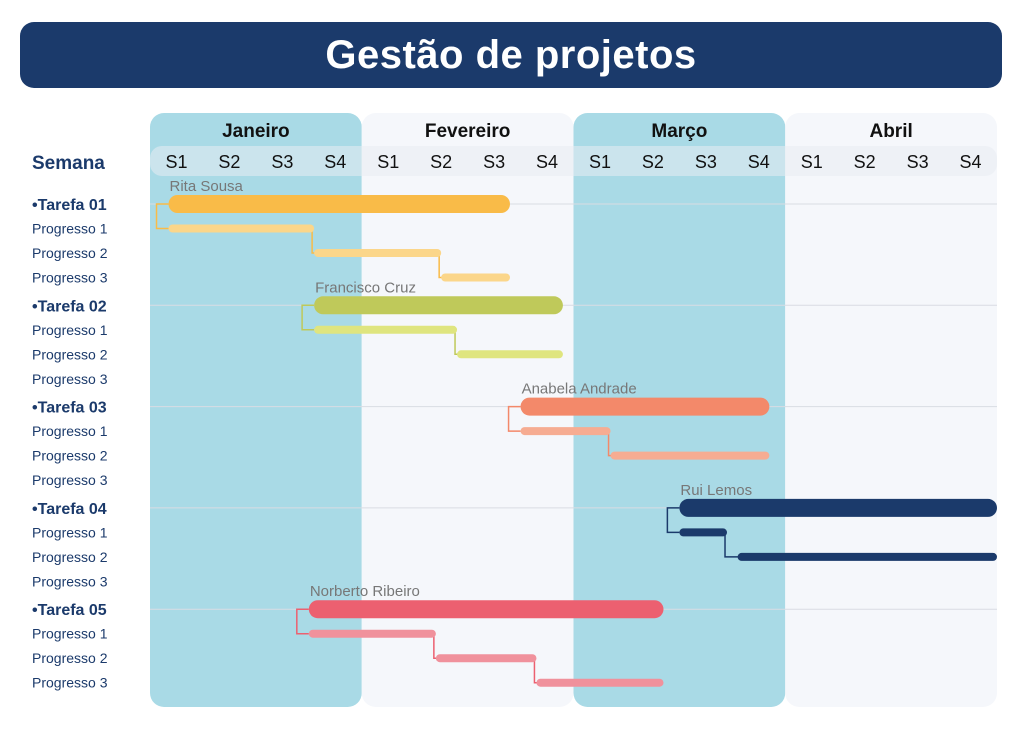  What do you see at coordinates (573, 161) in the screenshot?
I see `week-header-strip` at bounding box center [573, 161].